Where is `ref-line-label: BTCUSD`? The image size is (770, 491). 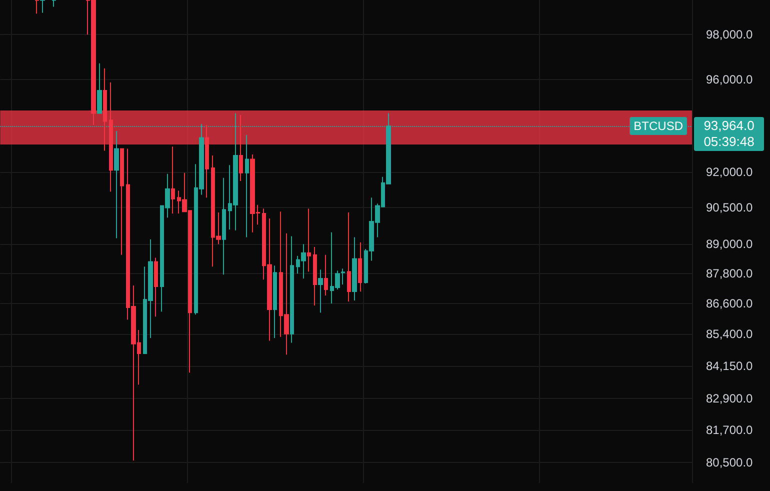 ref-line-label: BTCUSD is located at coordinates (659, 126).